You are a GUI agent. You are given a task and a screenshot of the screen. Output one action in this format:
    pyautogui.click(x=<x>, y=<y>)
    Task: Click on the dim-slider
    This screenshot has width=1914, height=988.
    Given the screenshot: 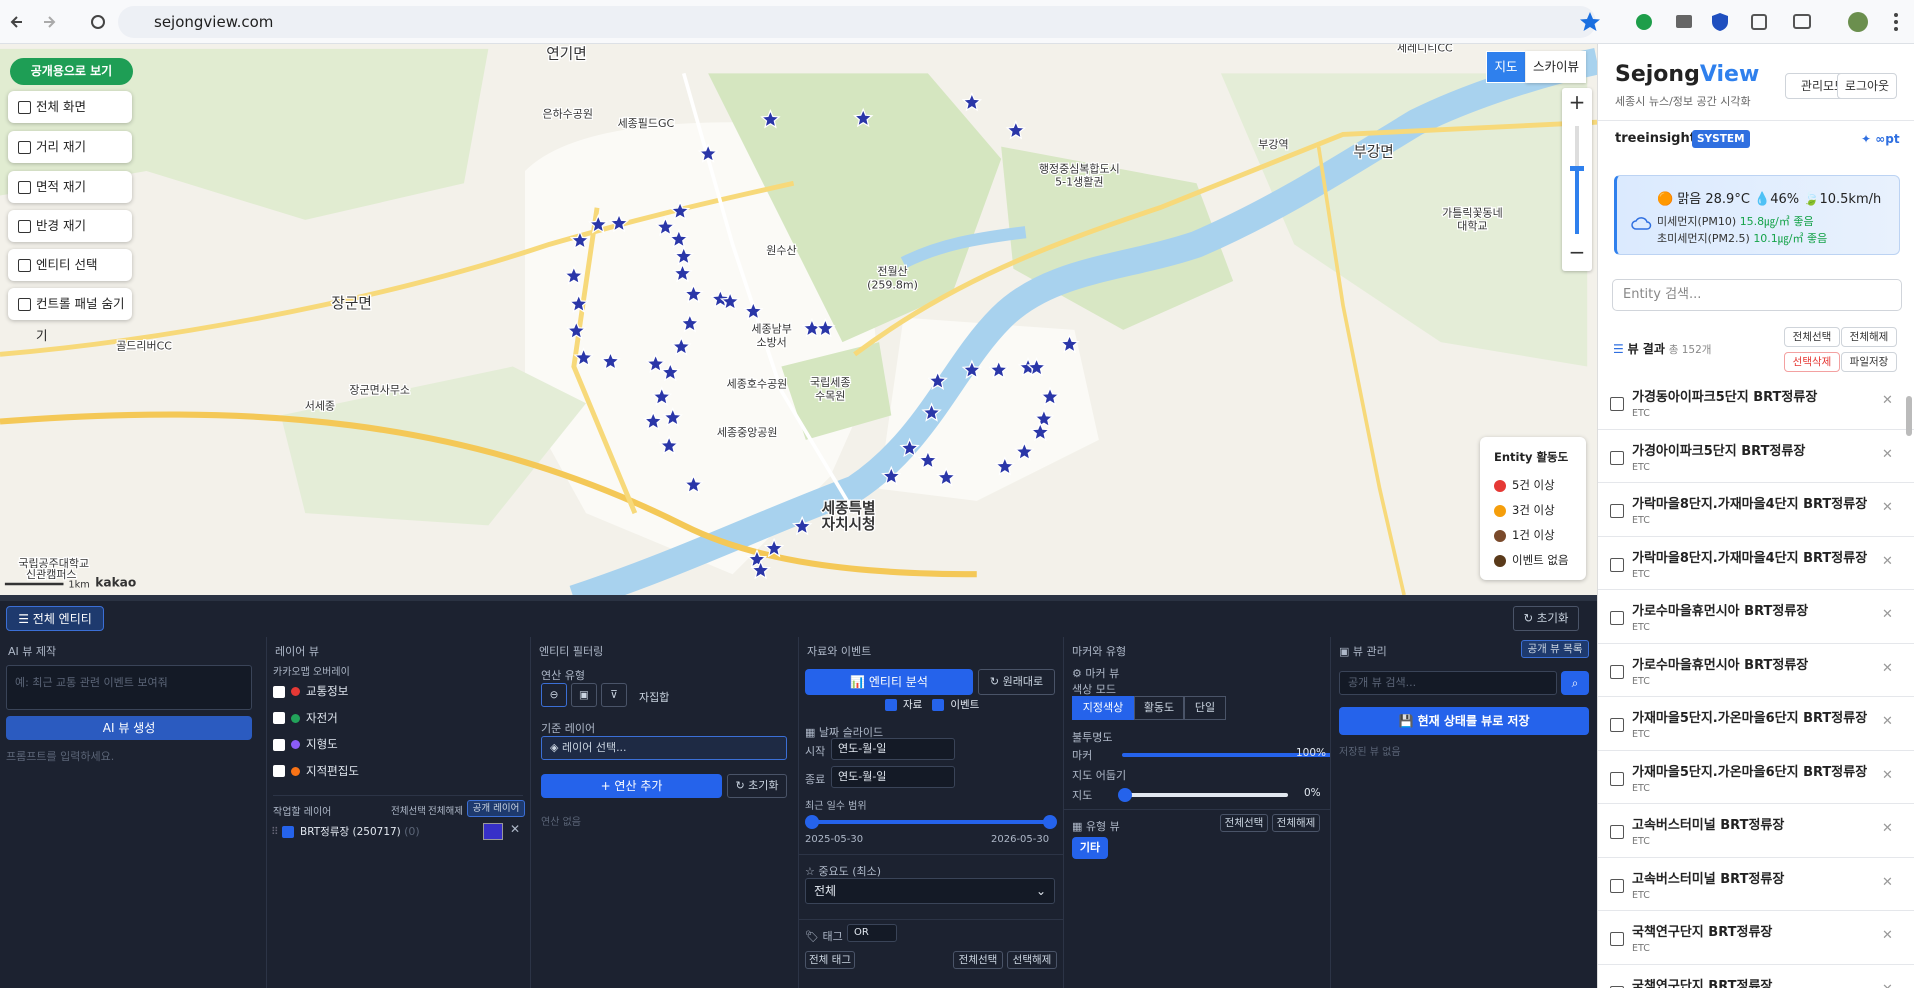 What is the action you would take?
    pyautogui.click(x=1203, y=795)
    